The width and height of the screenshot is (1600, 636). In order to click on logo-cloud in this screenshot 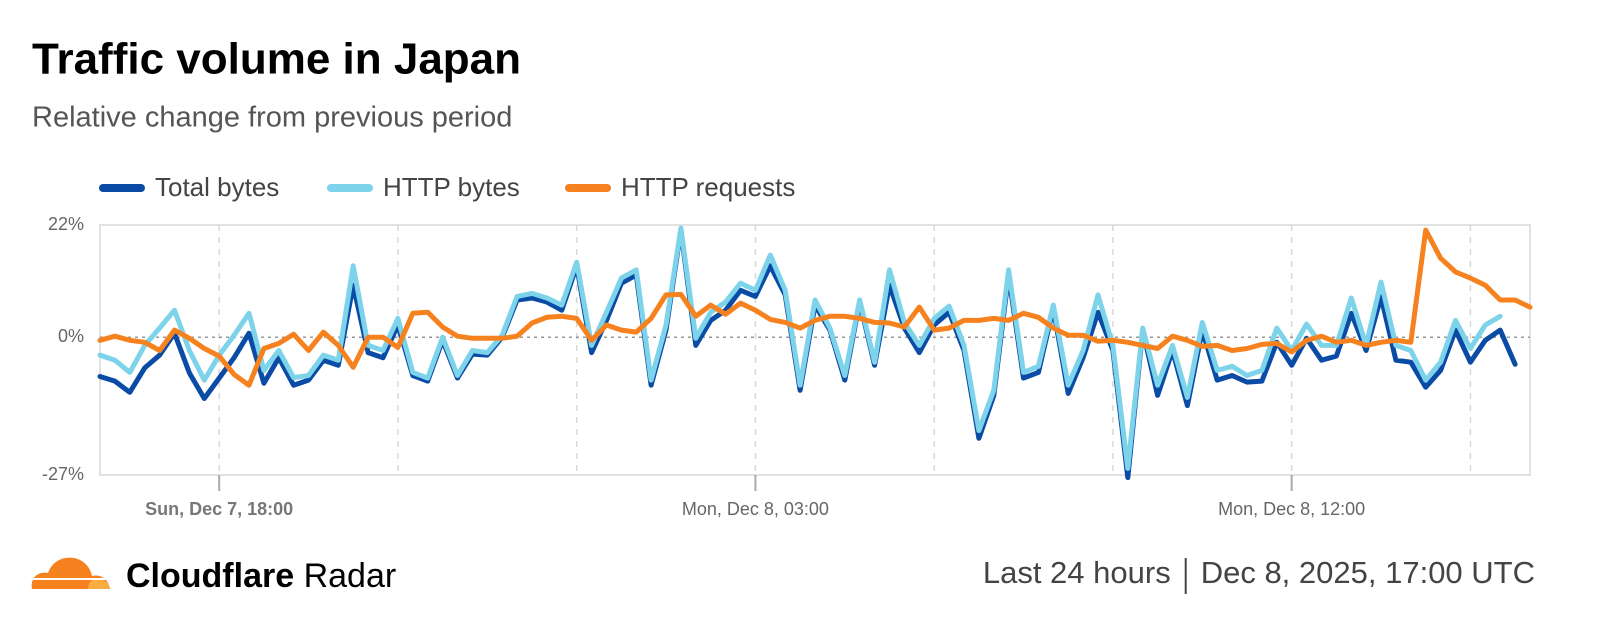, I will do `click(71, 573)`.